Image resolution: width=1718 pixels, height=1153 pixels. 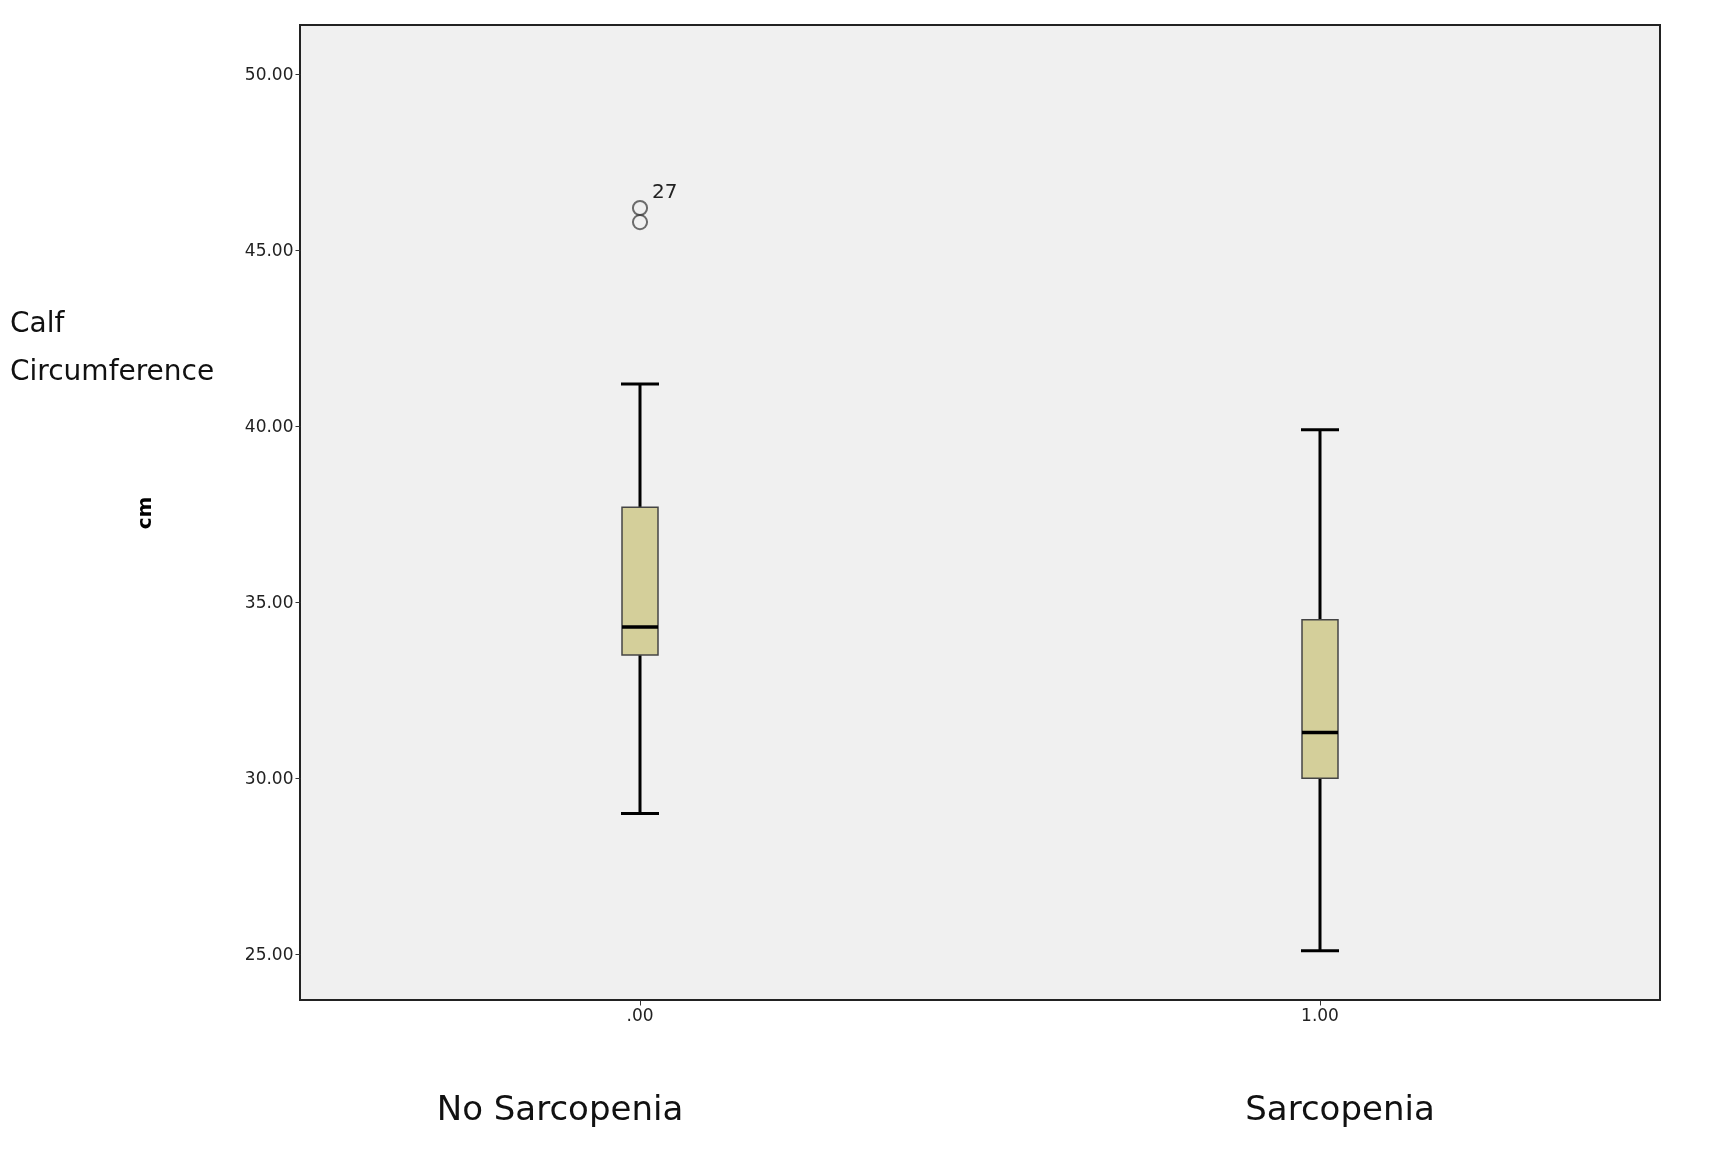 What do you see at coordinates (269, 601) in the screenshot?
I see `y-tick-label: 35.00` at bounding box center [269, 601].